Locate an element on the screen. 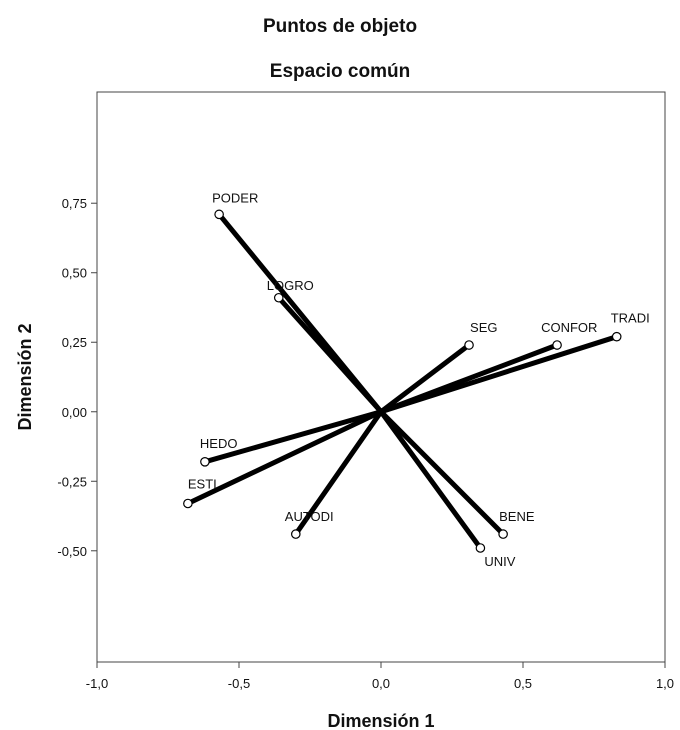 The width and height of the screenshot is (680, 730). point-label-tradi: TRADI is located at coordinates (630, 318).